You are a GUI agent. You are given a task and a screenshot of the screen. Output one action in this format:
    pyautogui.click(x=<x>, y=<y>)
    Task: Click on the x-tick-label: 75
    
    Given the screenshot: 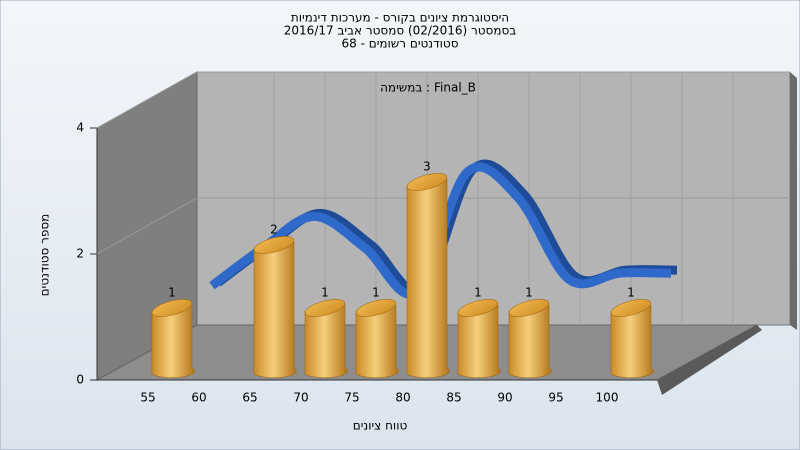 What is the action you would take?
    pyautogui.click(x=351, y=398)
    